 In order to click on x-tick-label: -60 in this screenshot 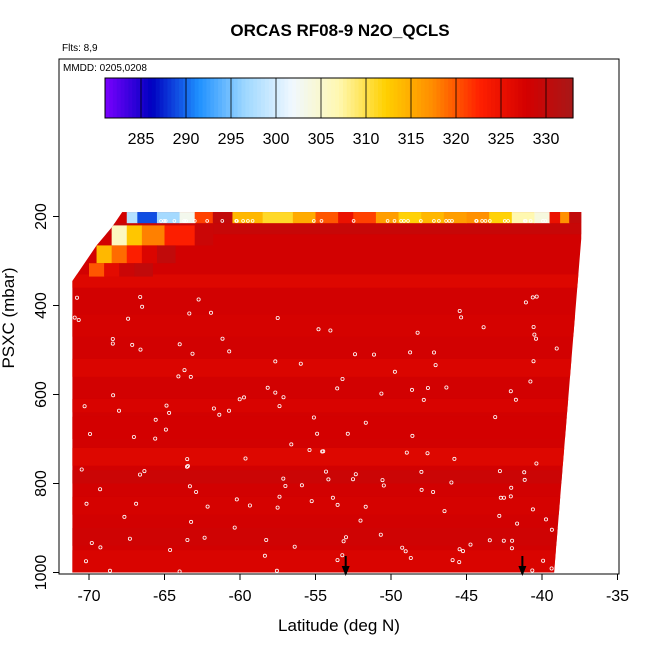, I will do `click(239, 596)`.